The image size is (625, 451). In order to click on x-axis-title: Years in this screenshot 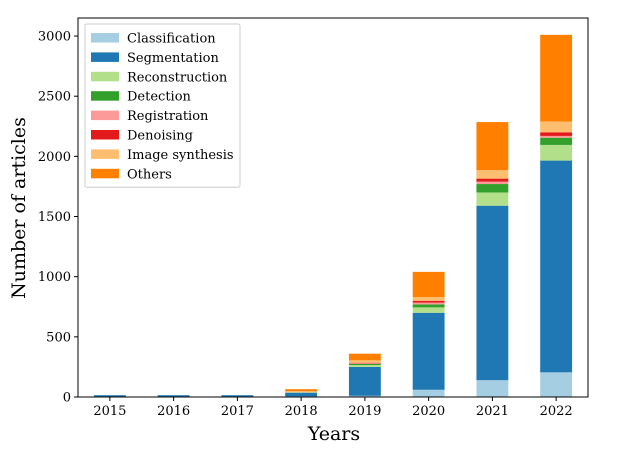, I will do `click(333, 434)`.